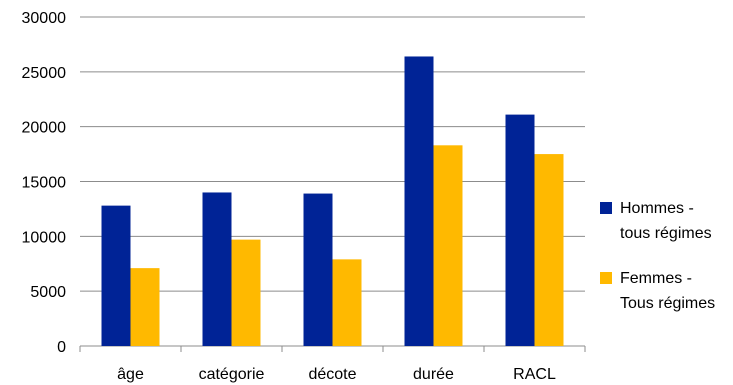 The height and width of the screenshot is (385, 733). I want to click on legend-swatch-femmes, so click(606, 278).